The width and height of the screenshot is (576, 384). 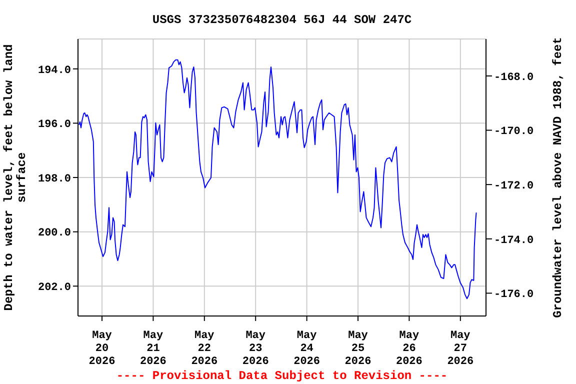 I want to click on chart-title: USGS 373235076482304 56J 44 SOW 247C, so click(x=282, y=20).